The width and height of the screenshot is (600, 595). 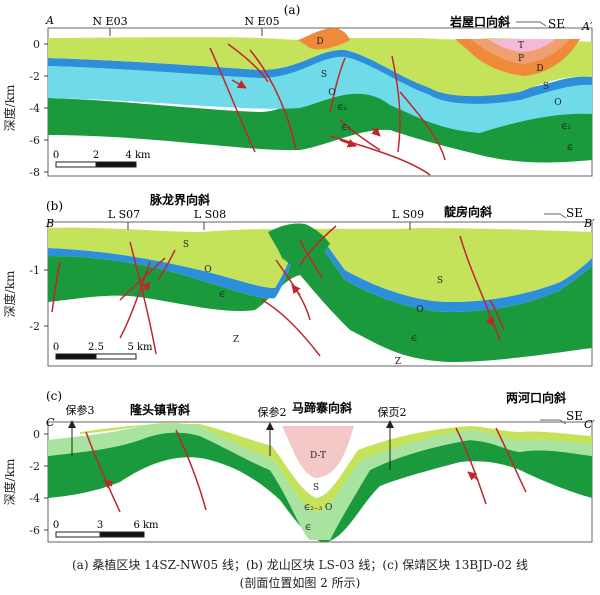 I want to click on a-well-markers, so click(x=186, y=32).